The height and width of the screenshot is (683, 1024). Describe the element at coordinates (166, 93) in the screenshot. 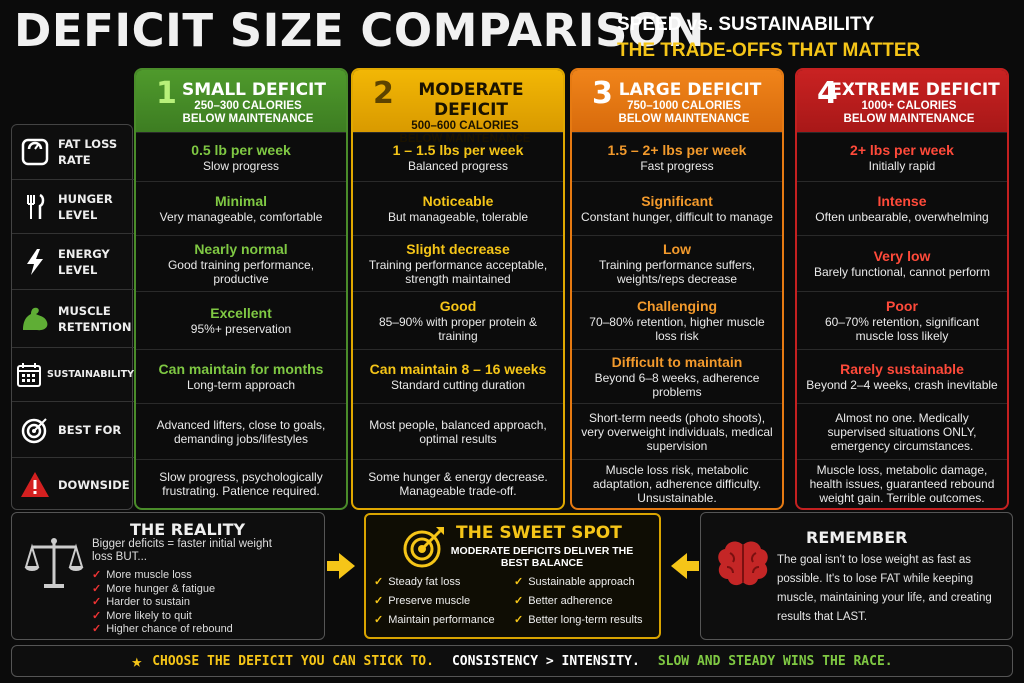

I see `column-number: 1` at that location.